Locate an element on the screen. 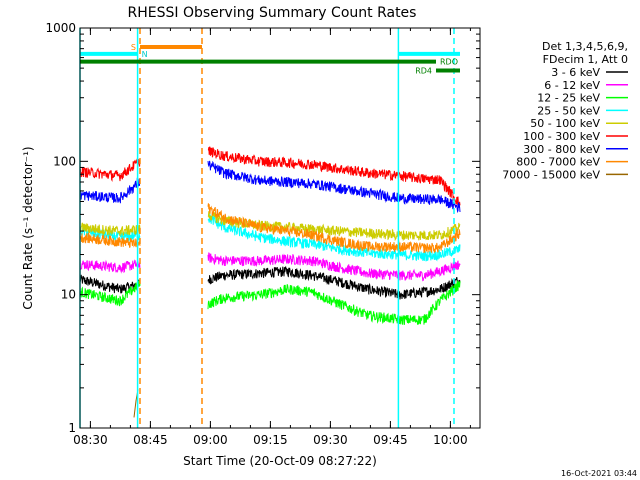 The height and width of the screenshot is (480, 640). x-tick-label: 09:00 is located at coordinates (210, 440).